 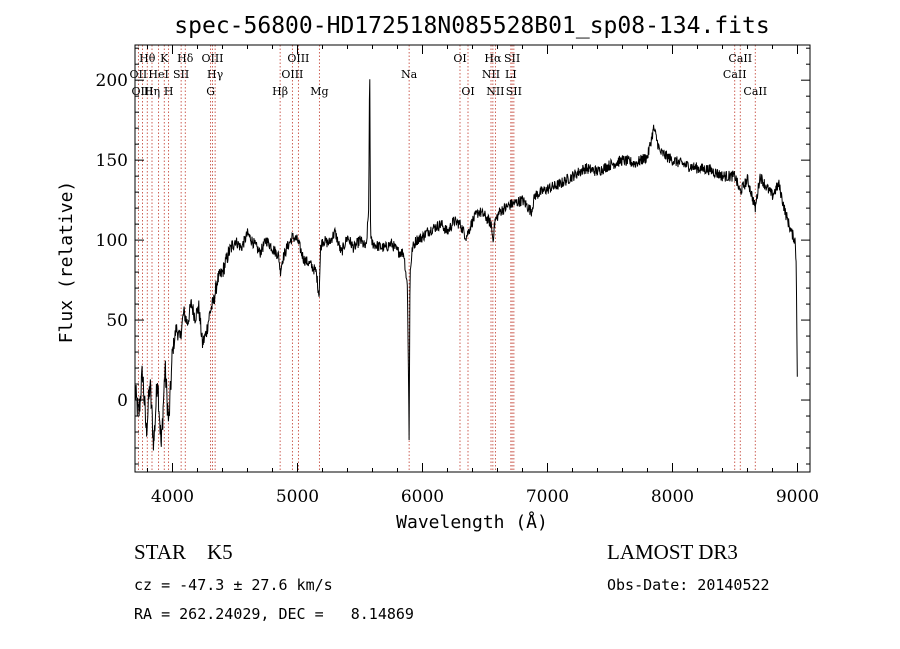 What do you see at coordinates (169, 91) in the screenshot?
I see `line-label-6: H` at bounding box center [169, 91].